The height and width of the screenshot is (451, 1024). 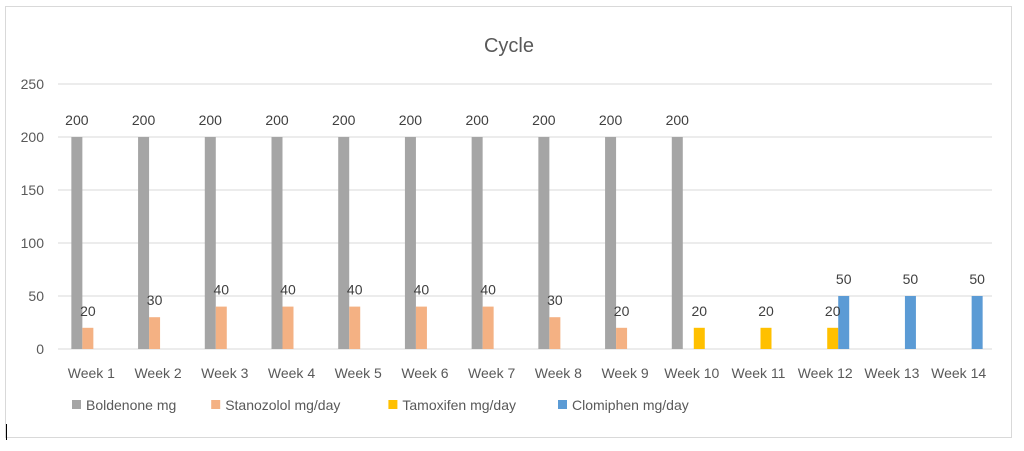 I want to click on x-tick-label: Week 13, so click(x=891, y=373).